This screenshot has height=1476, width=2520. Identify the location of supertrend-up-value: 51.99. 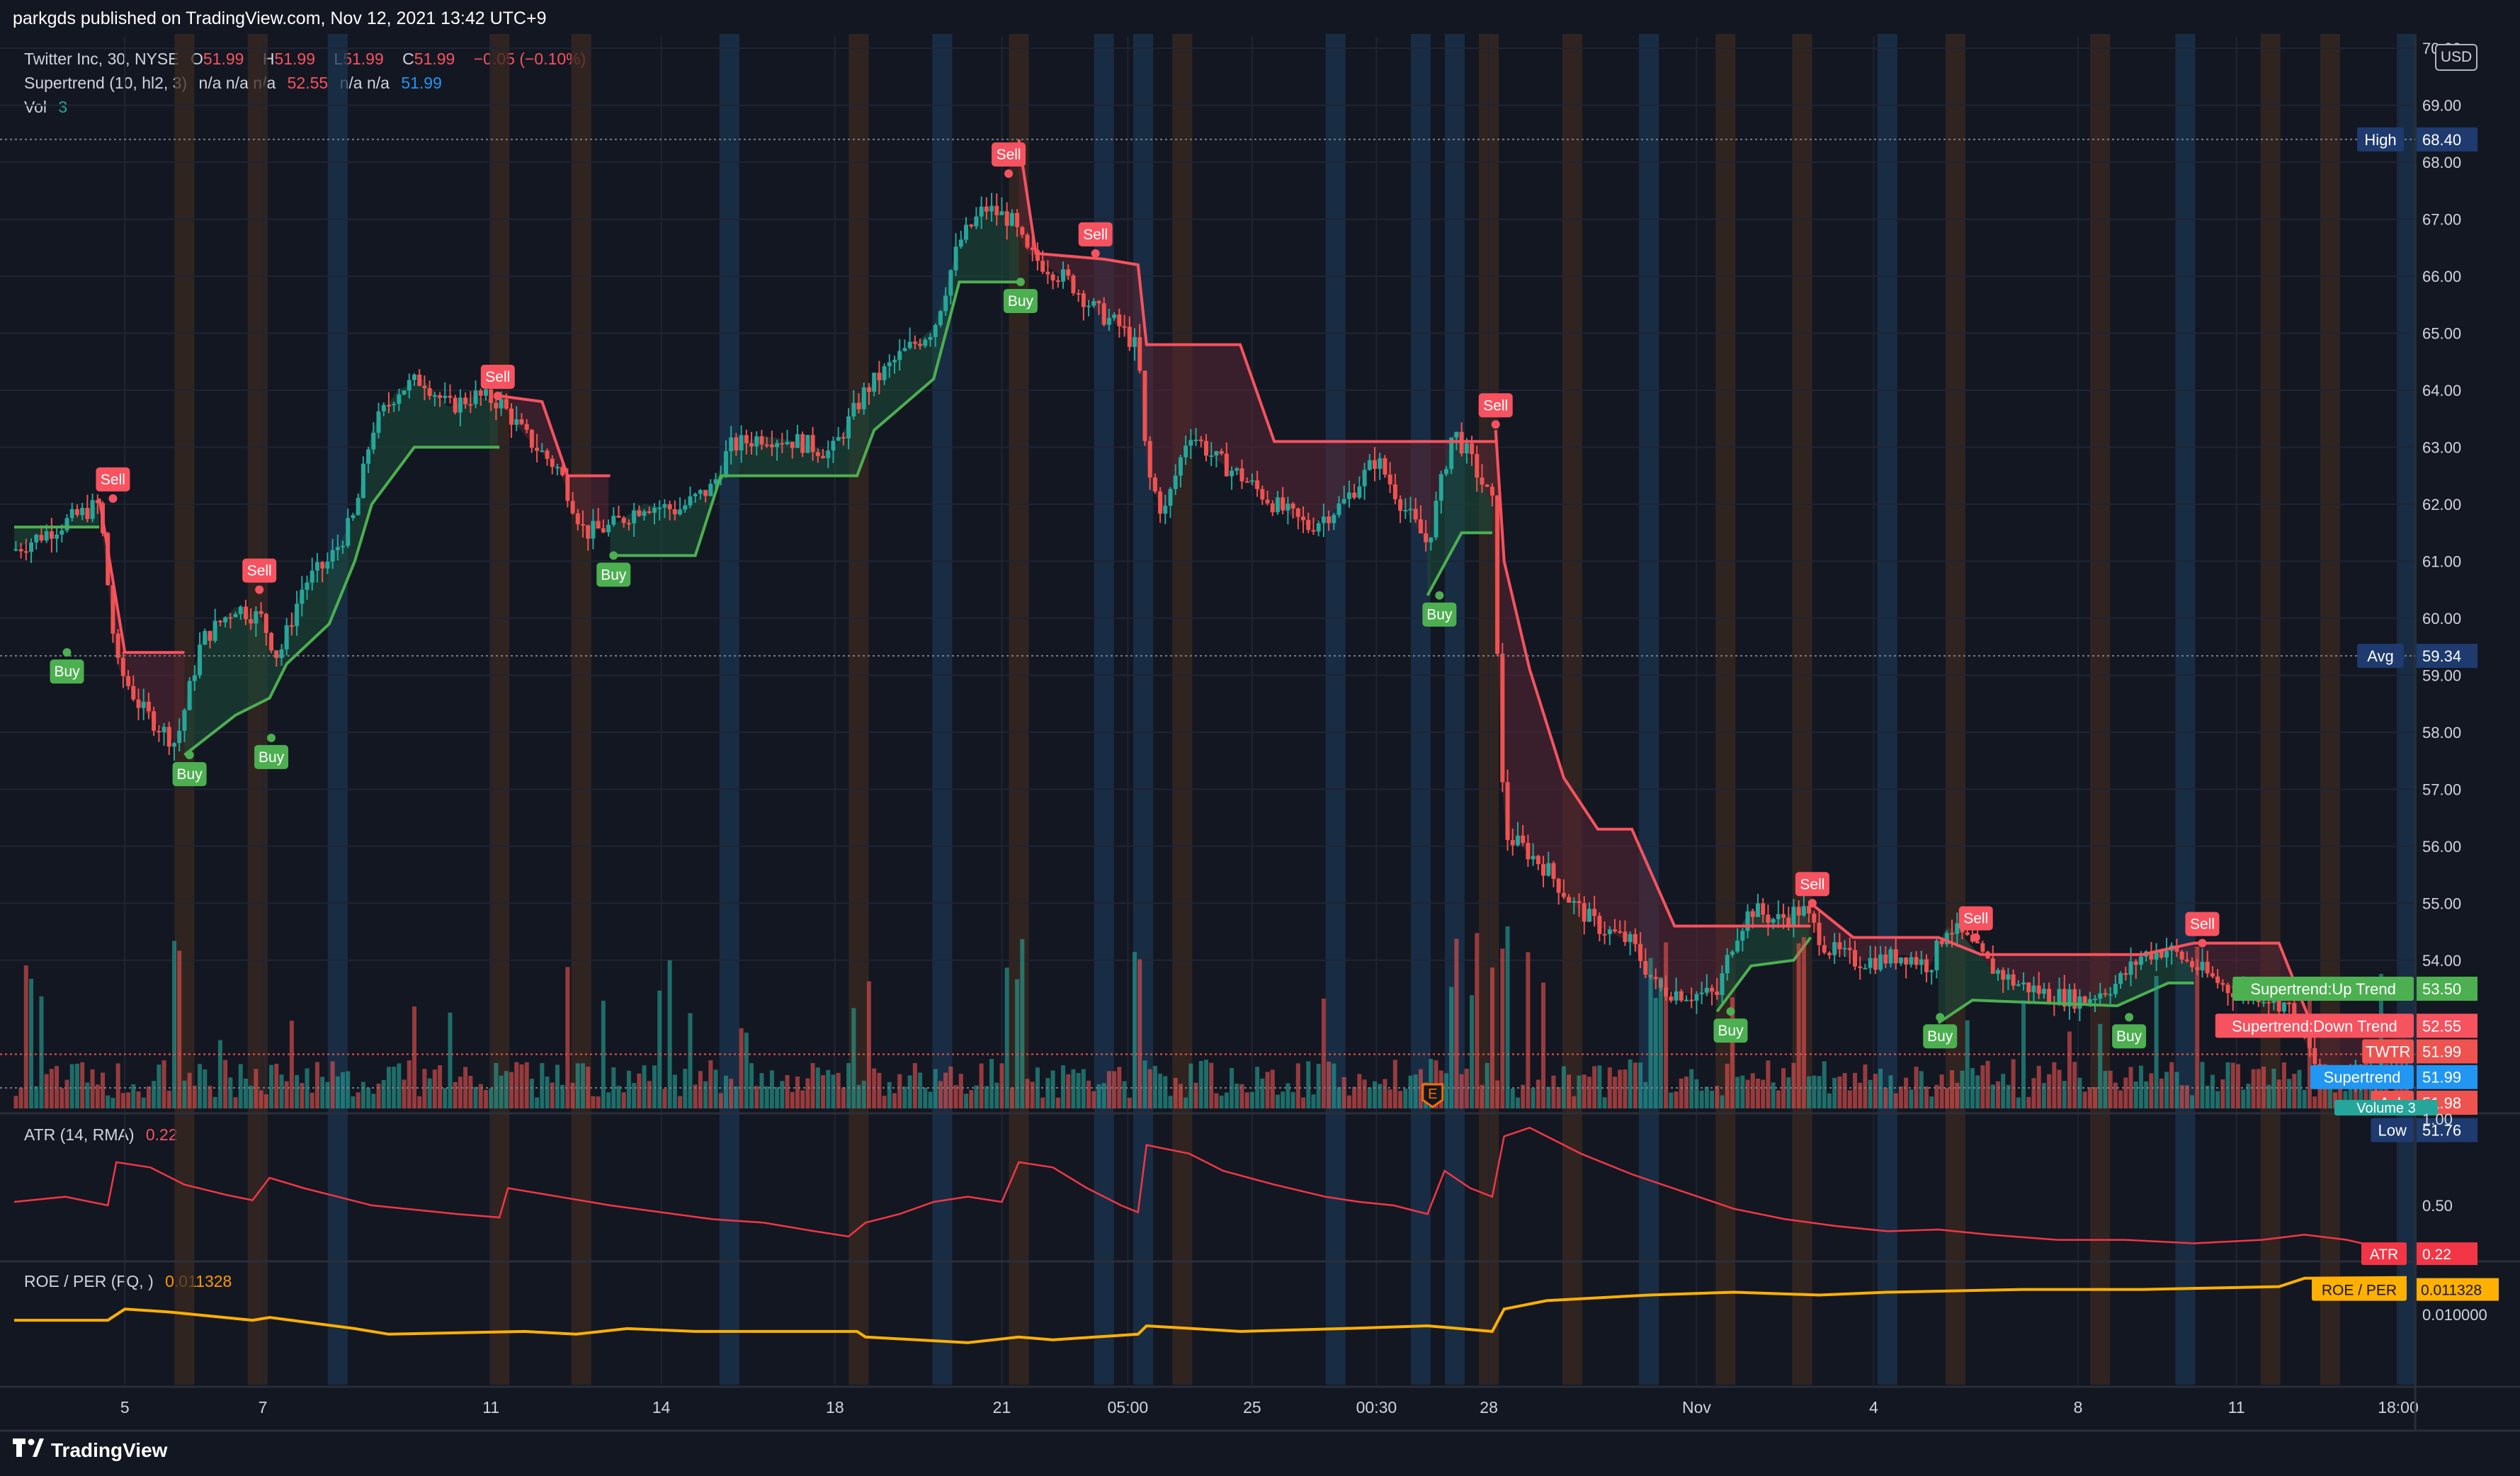
(421, 83).